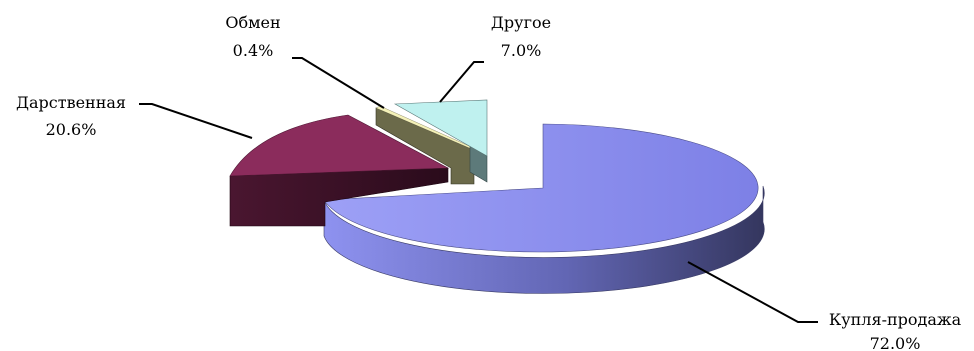  I want to click on label-darstvennaya-value: 20.6%, so click(71, 129).